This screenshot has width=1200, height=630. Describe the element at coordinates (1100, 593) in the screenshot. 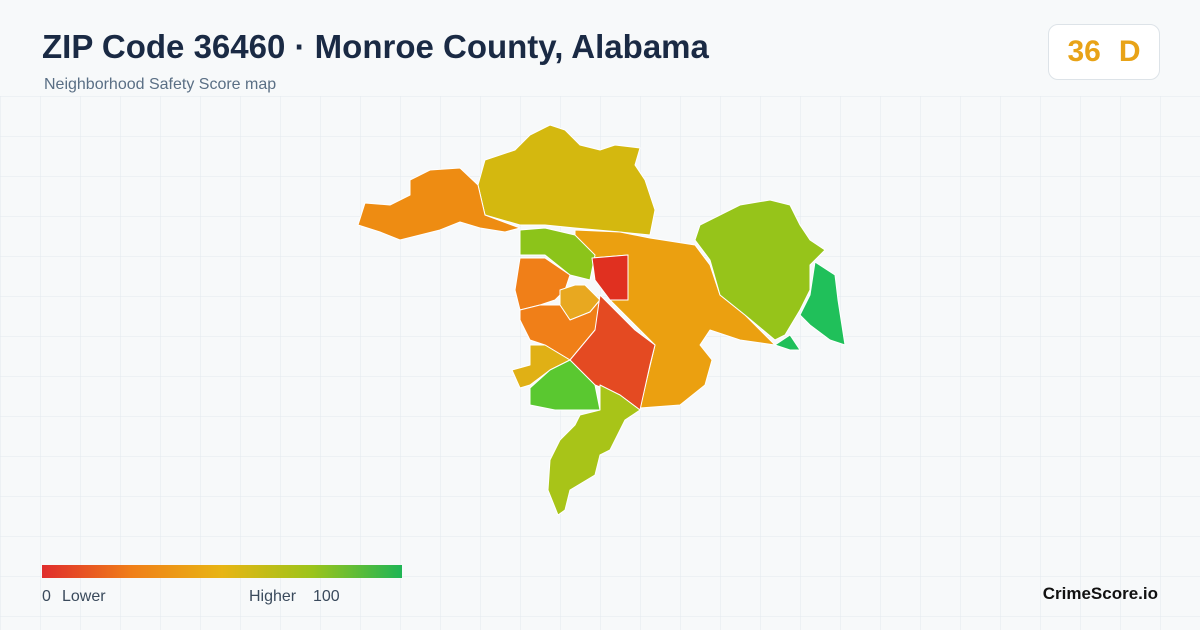

I see `brand: CrimeScore.io` at that location.